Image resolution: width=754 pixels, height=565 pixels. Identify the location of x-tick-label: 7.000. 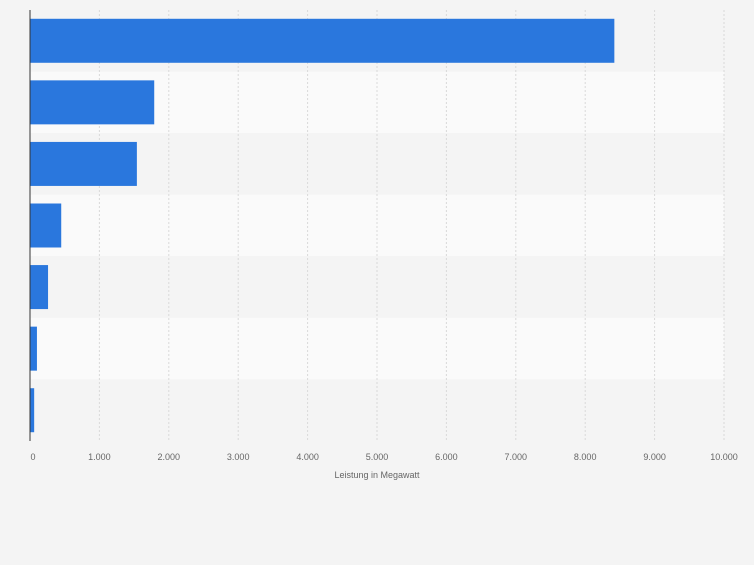
(516, 457).